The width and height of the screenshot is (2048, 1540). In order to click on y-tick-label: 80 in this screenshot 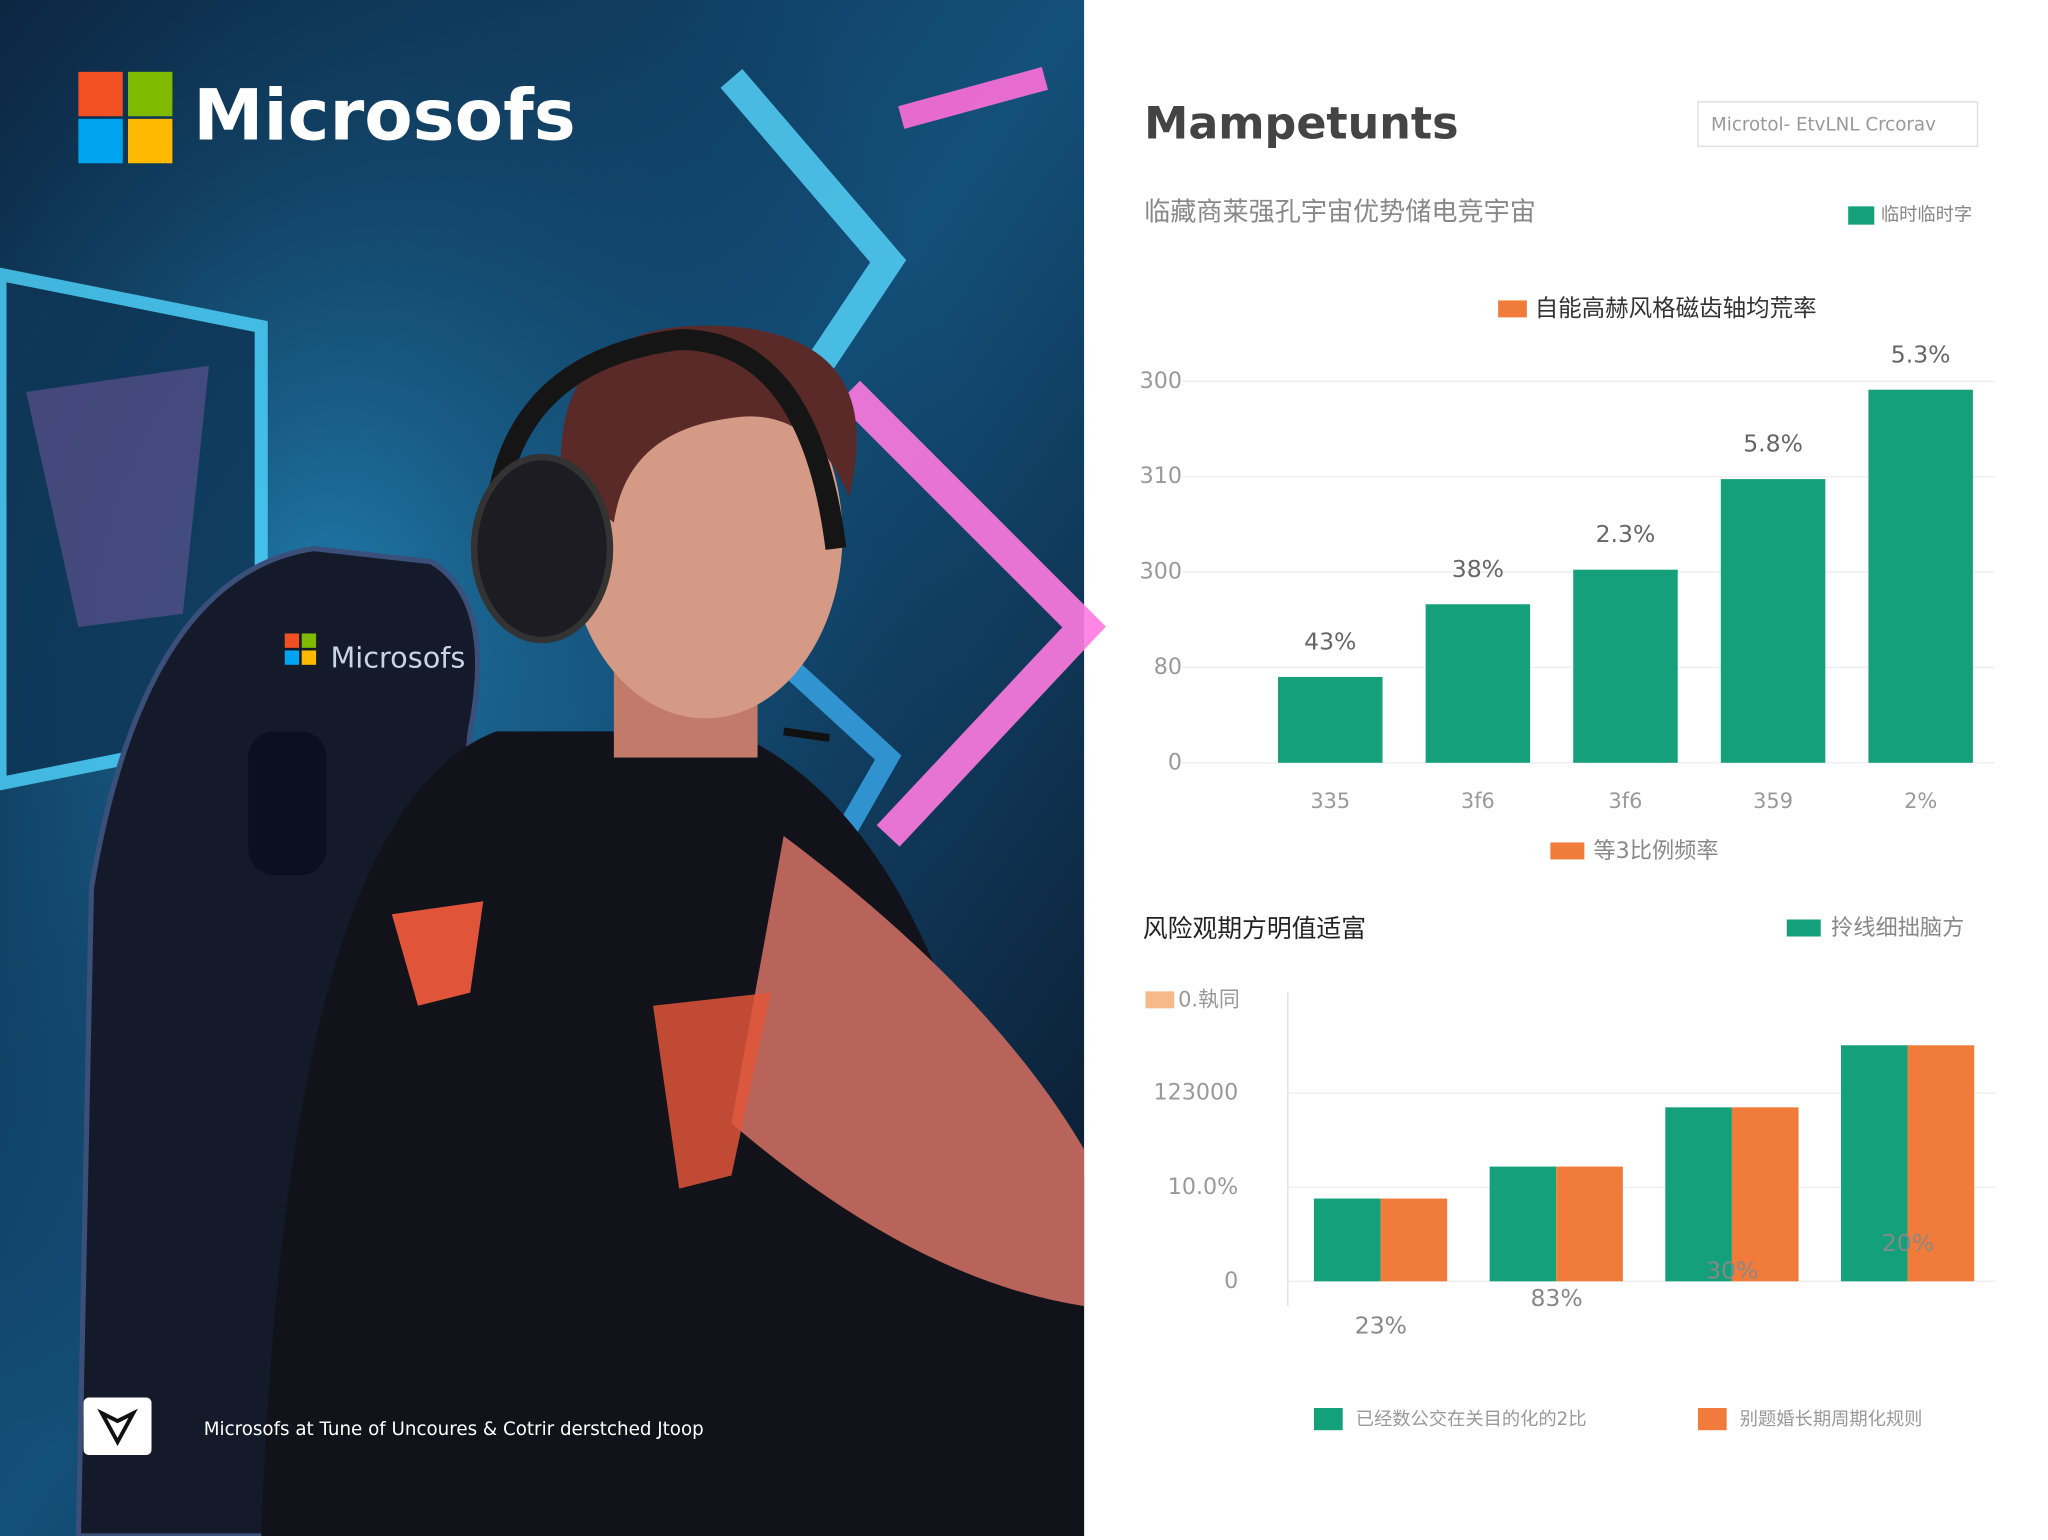, I will do `click(1168, 667)`.